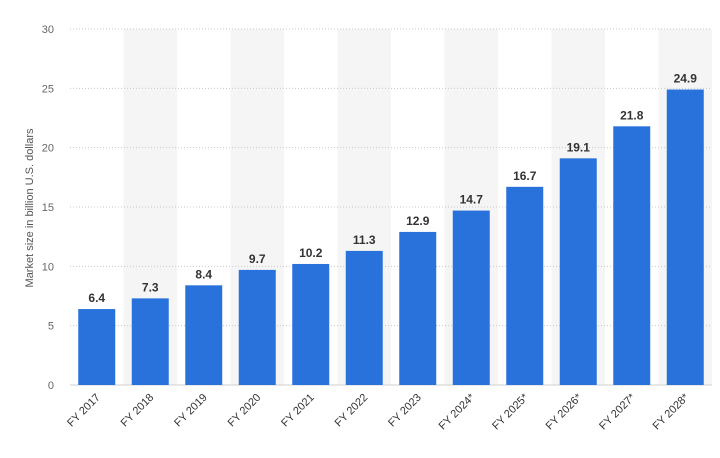 The width and height of the screenshot is (720, 458). What do you see at coordinates (418, 221) in the screenshot?
I see `data-label: 12.9` at bounding box center [418, 221].